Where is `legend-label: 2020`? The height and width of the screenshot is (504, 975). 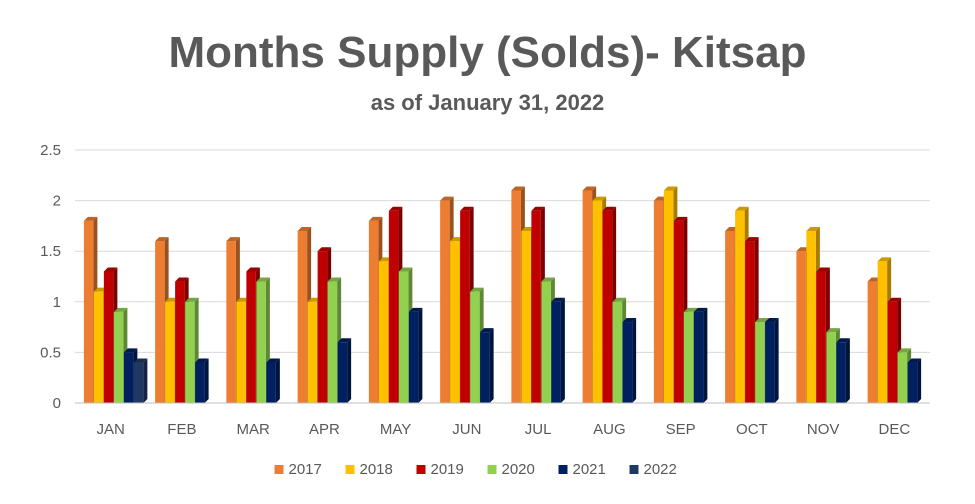
legend-label: 2020 is located at coordinates (518, 469).